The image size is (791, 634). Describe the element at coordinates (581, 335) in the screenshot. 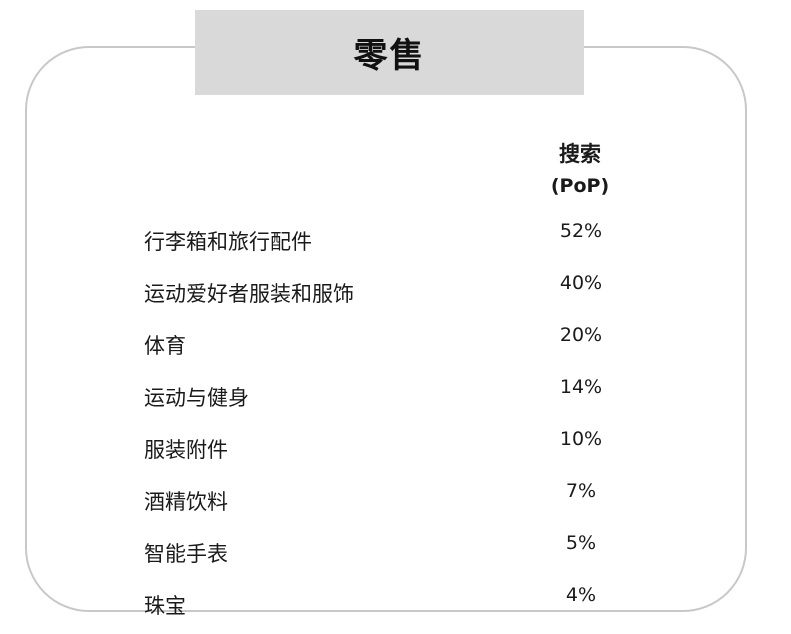

I see `row-value: 20%` at that location.